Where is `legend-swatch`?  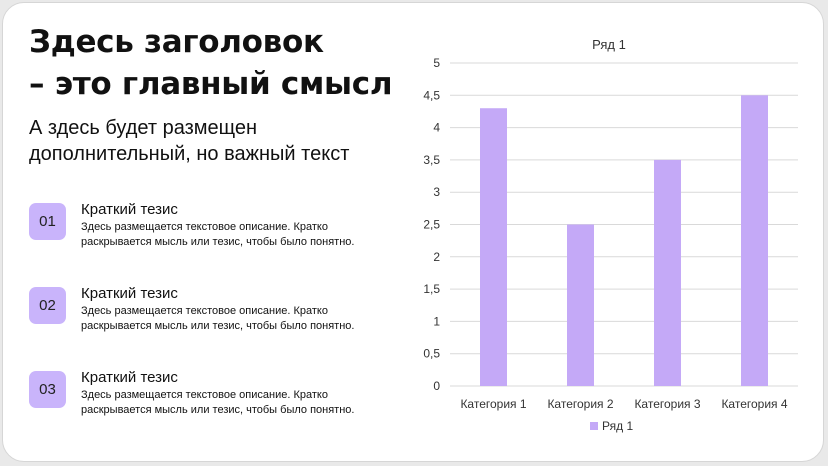
legend-swatch is located at coordinates (594, 426).